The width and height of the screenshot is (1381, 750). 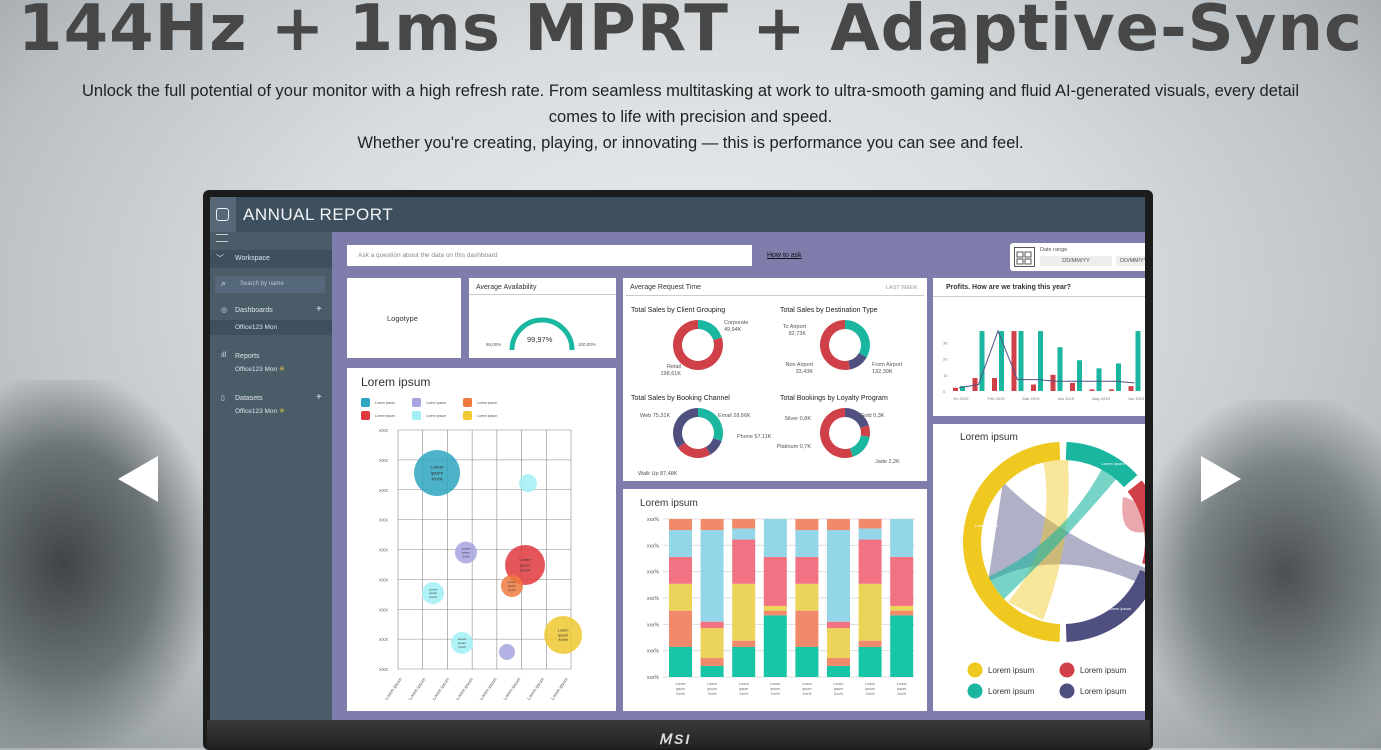 What do you see at coordinates (271, 259) in the screenshot?
I see `sidebar-workspace: ﹀ Workspace` at bounding box center [271, 259].